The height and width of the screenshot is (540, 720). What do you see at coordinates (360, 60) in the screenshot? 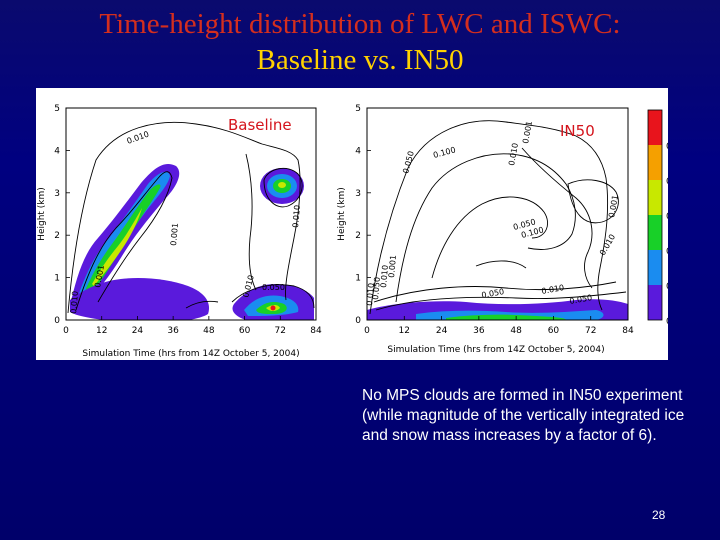
I see `title-line-2: Baseline vs. IN50` at bounding box center [360, 60].